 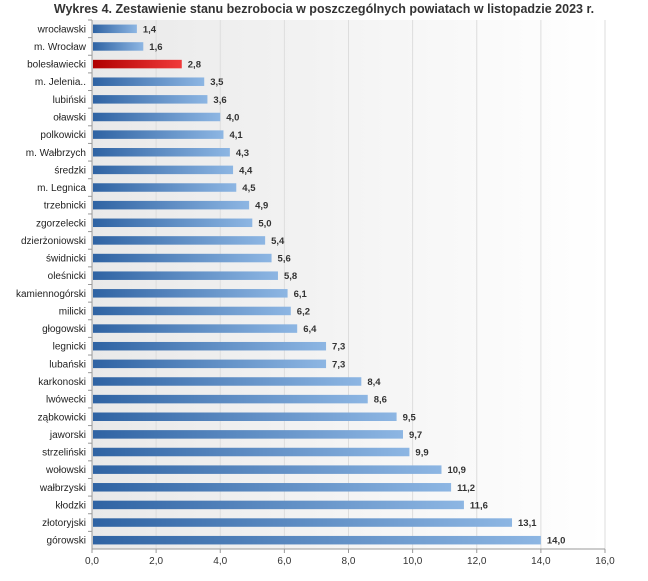 I want to click on value-label: 4,0, so click(x=232, y=117).